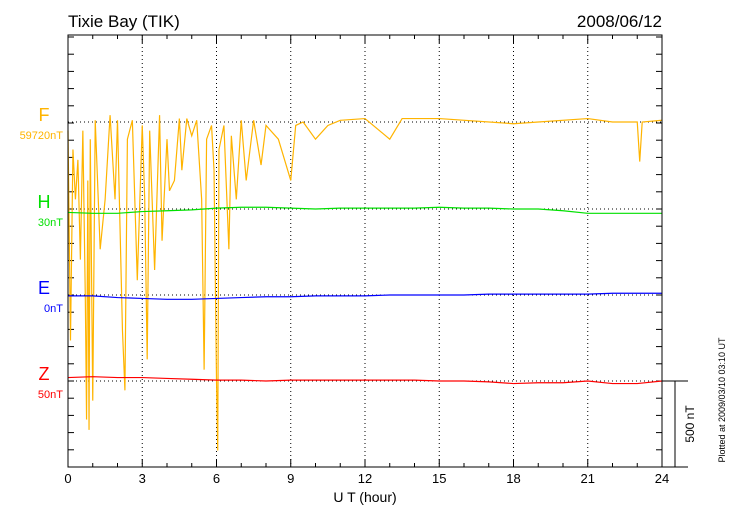 The image size is (730, 520). Describe the element at coordinates (365, 380) in the screenshot. I see `series-line-Z` at that location.